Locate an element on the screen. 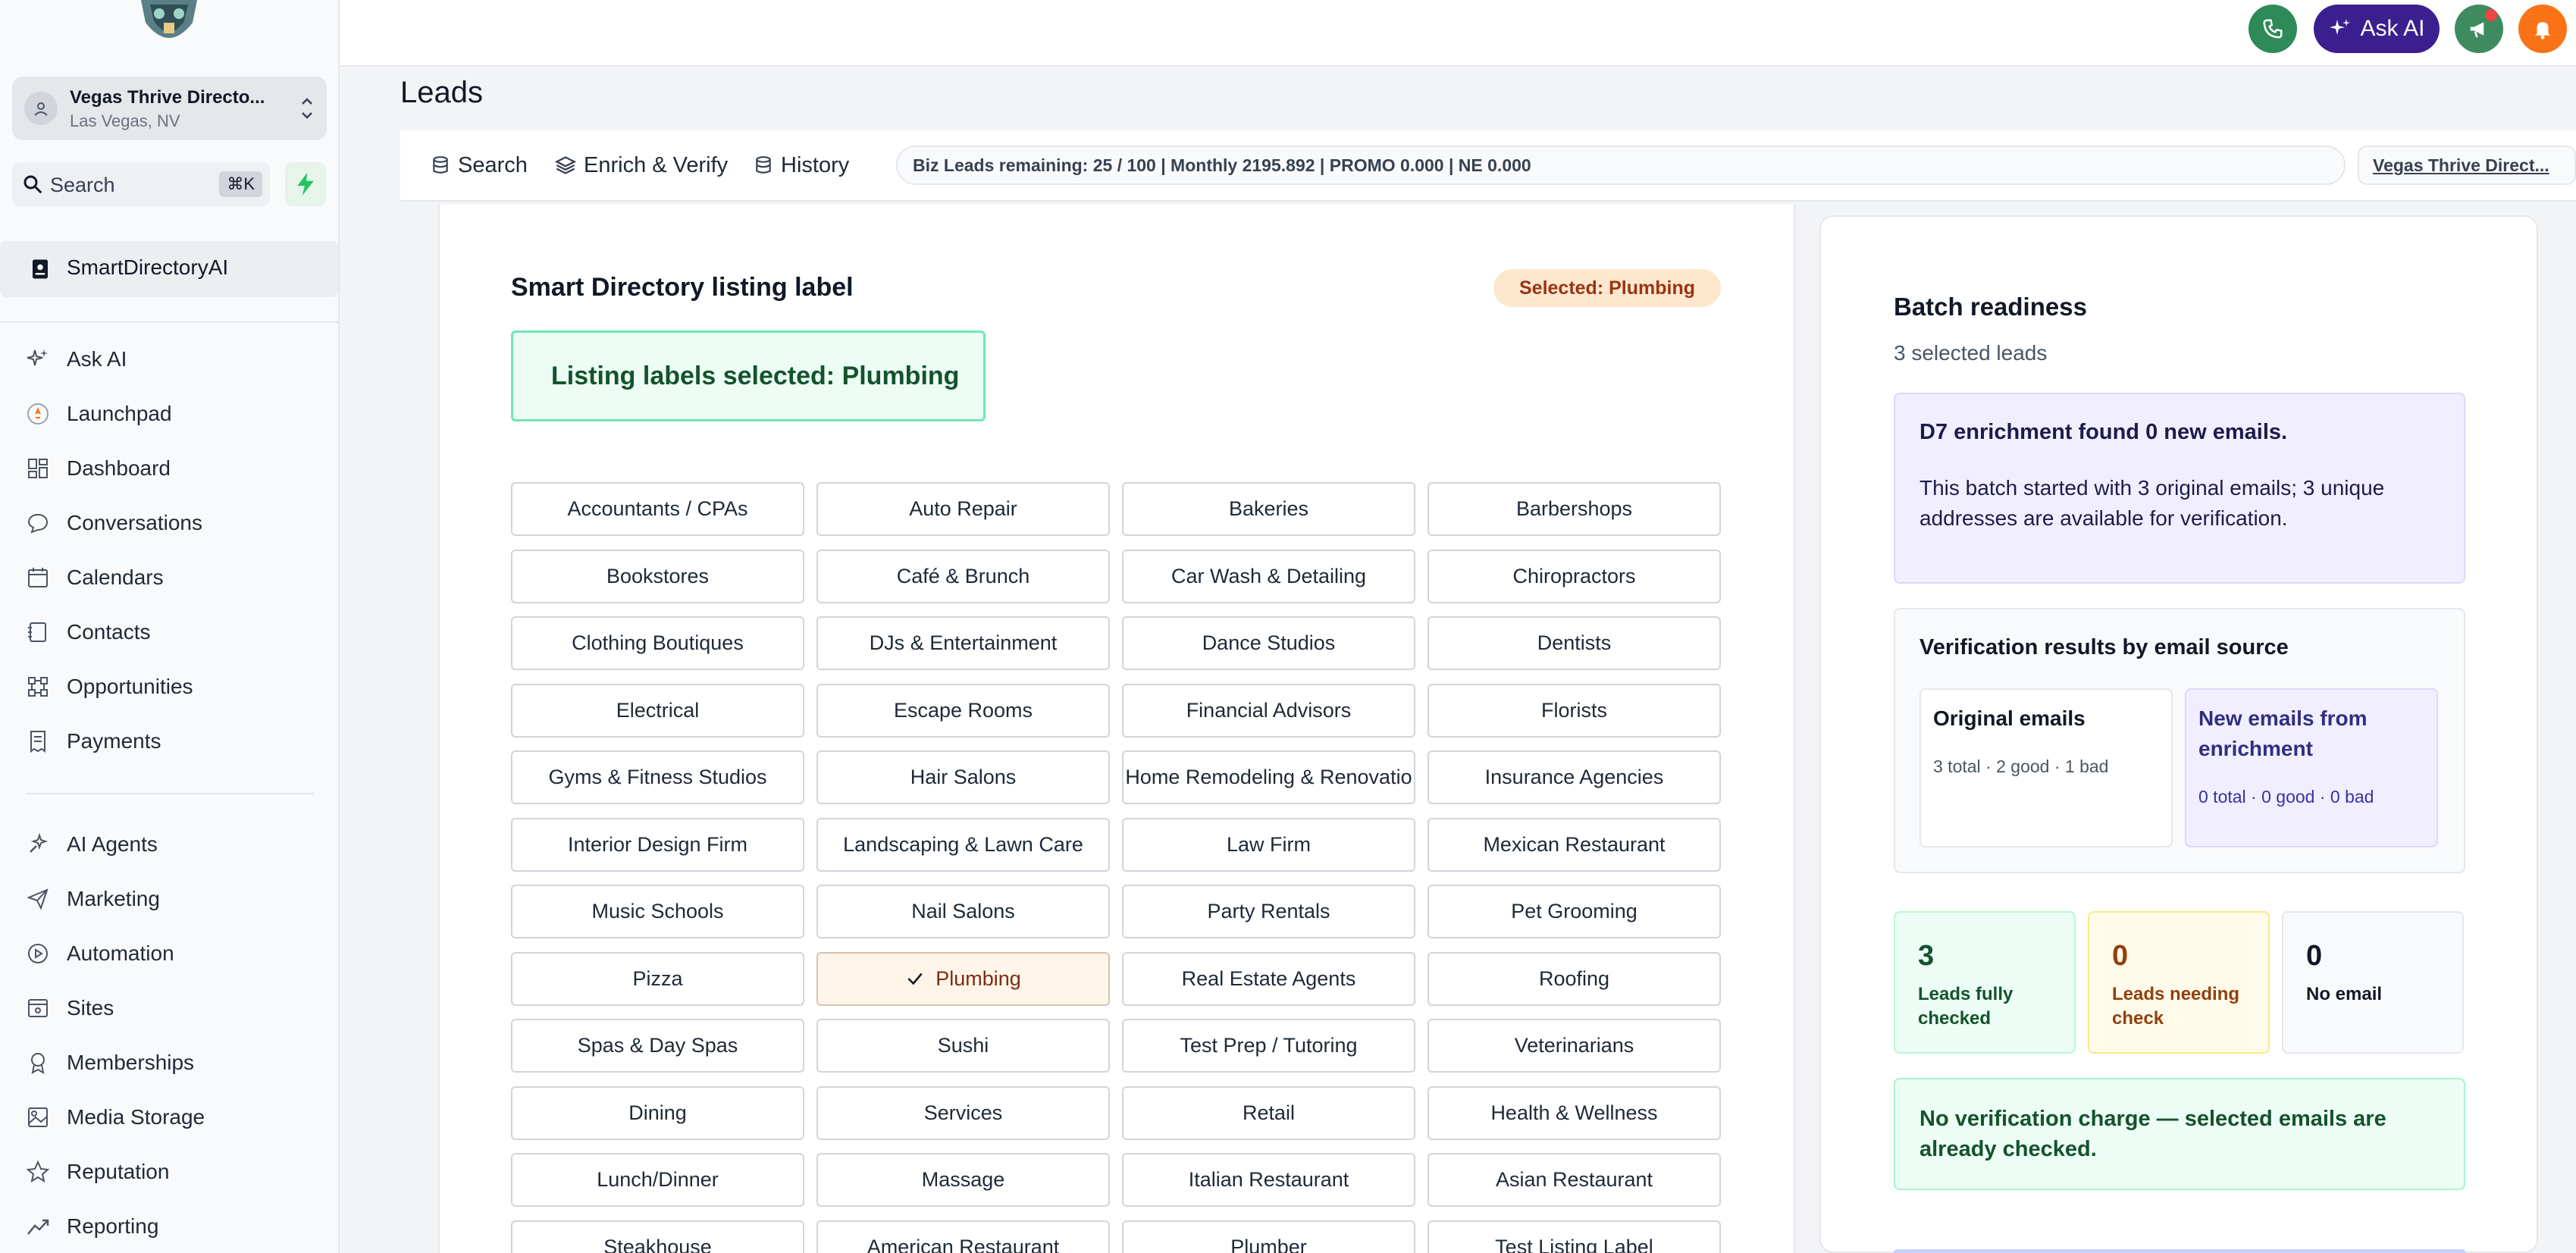 The width and height of the screenshot is (2576, 1253). category-button: Health & Wellness is located at coordinates (1574, 1112).